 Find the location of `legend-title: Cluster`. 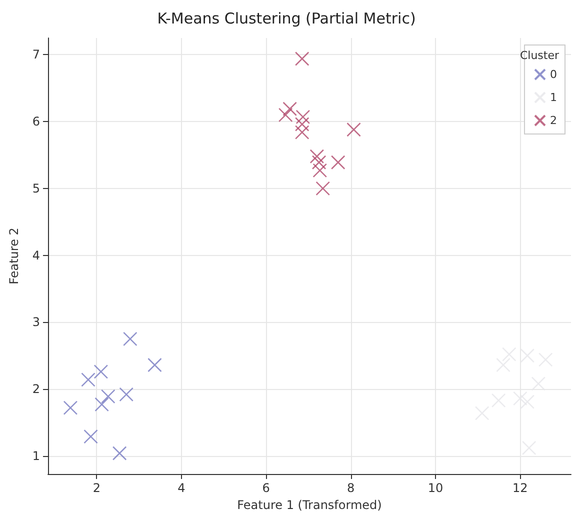

legend-title: Cluster is located at coordinates (540, 55).